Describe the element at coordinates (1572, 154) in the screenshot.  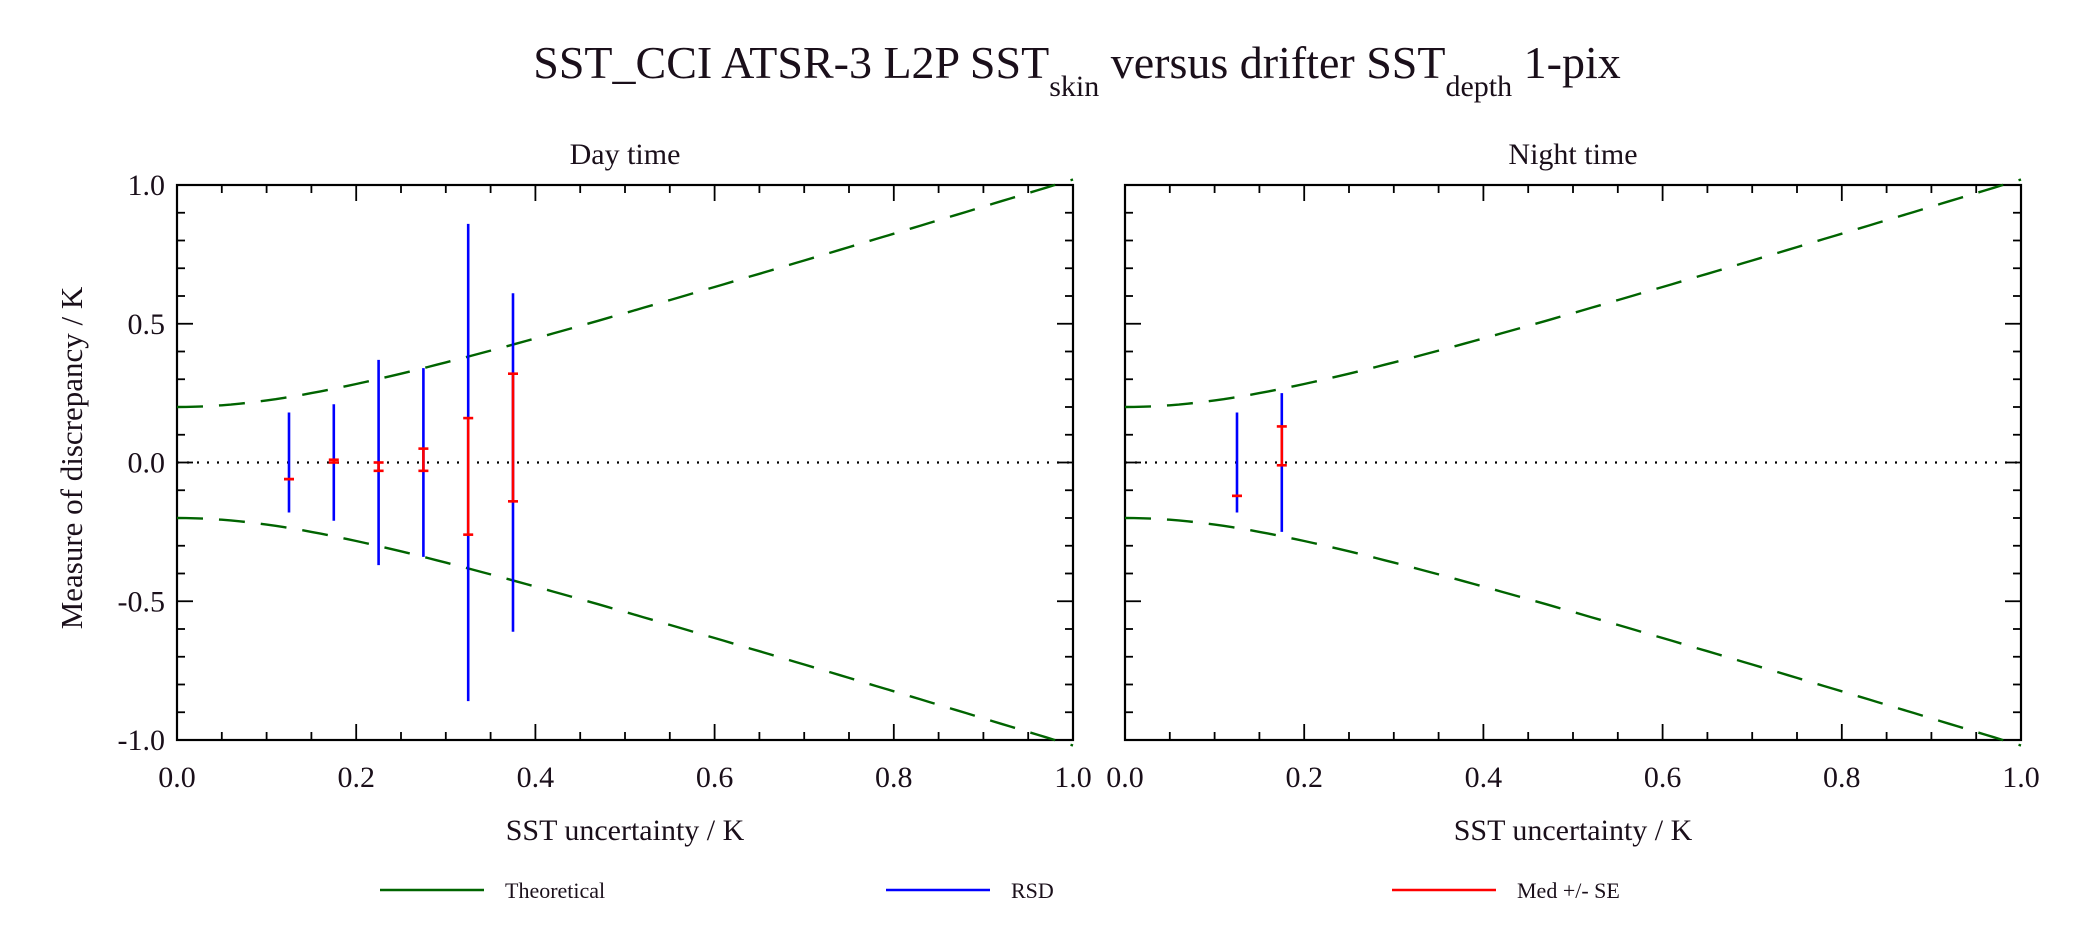
I see `panel-title-night: Night time` at that location.